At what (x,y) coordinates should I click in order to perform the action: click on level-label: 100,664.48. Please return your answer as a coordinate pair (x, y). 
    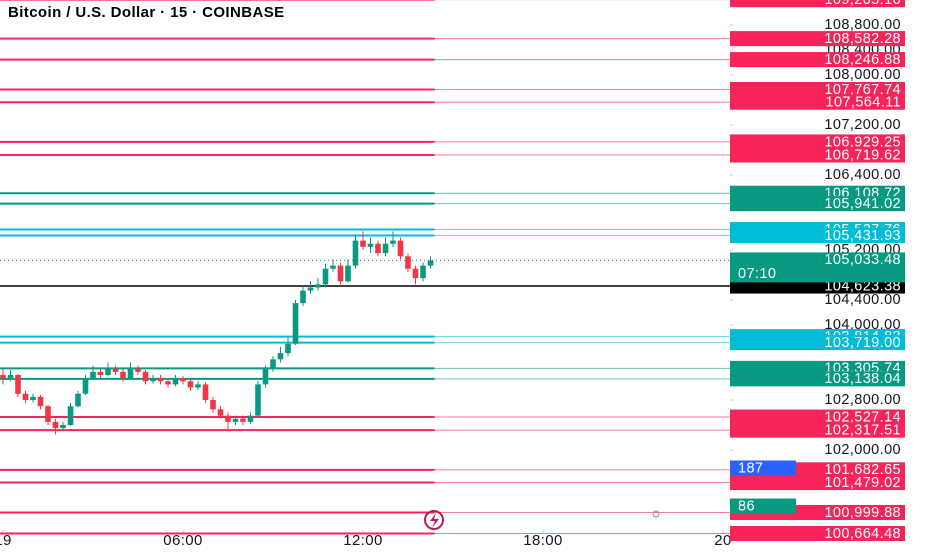
    Looking at the image, I should click on (862, 534).